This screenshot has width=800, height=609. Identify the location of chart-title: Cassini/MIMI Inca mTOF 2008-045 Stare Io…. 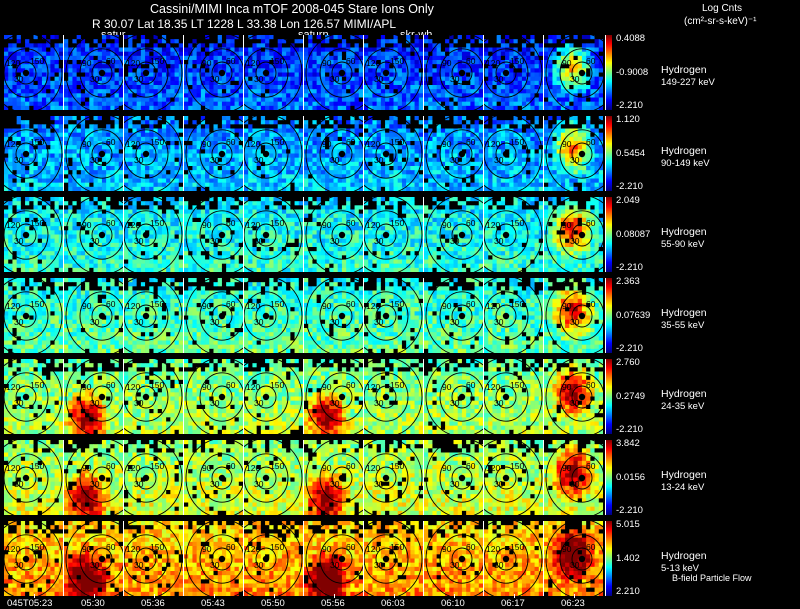
(292, 9).